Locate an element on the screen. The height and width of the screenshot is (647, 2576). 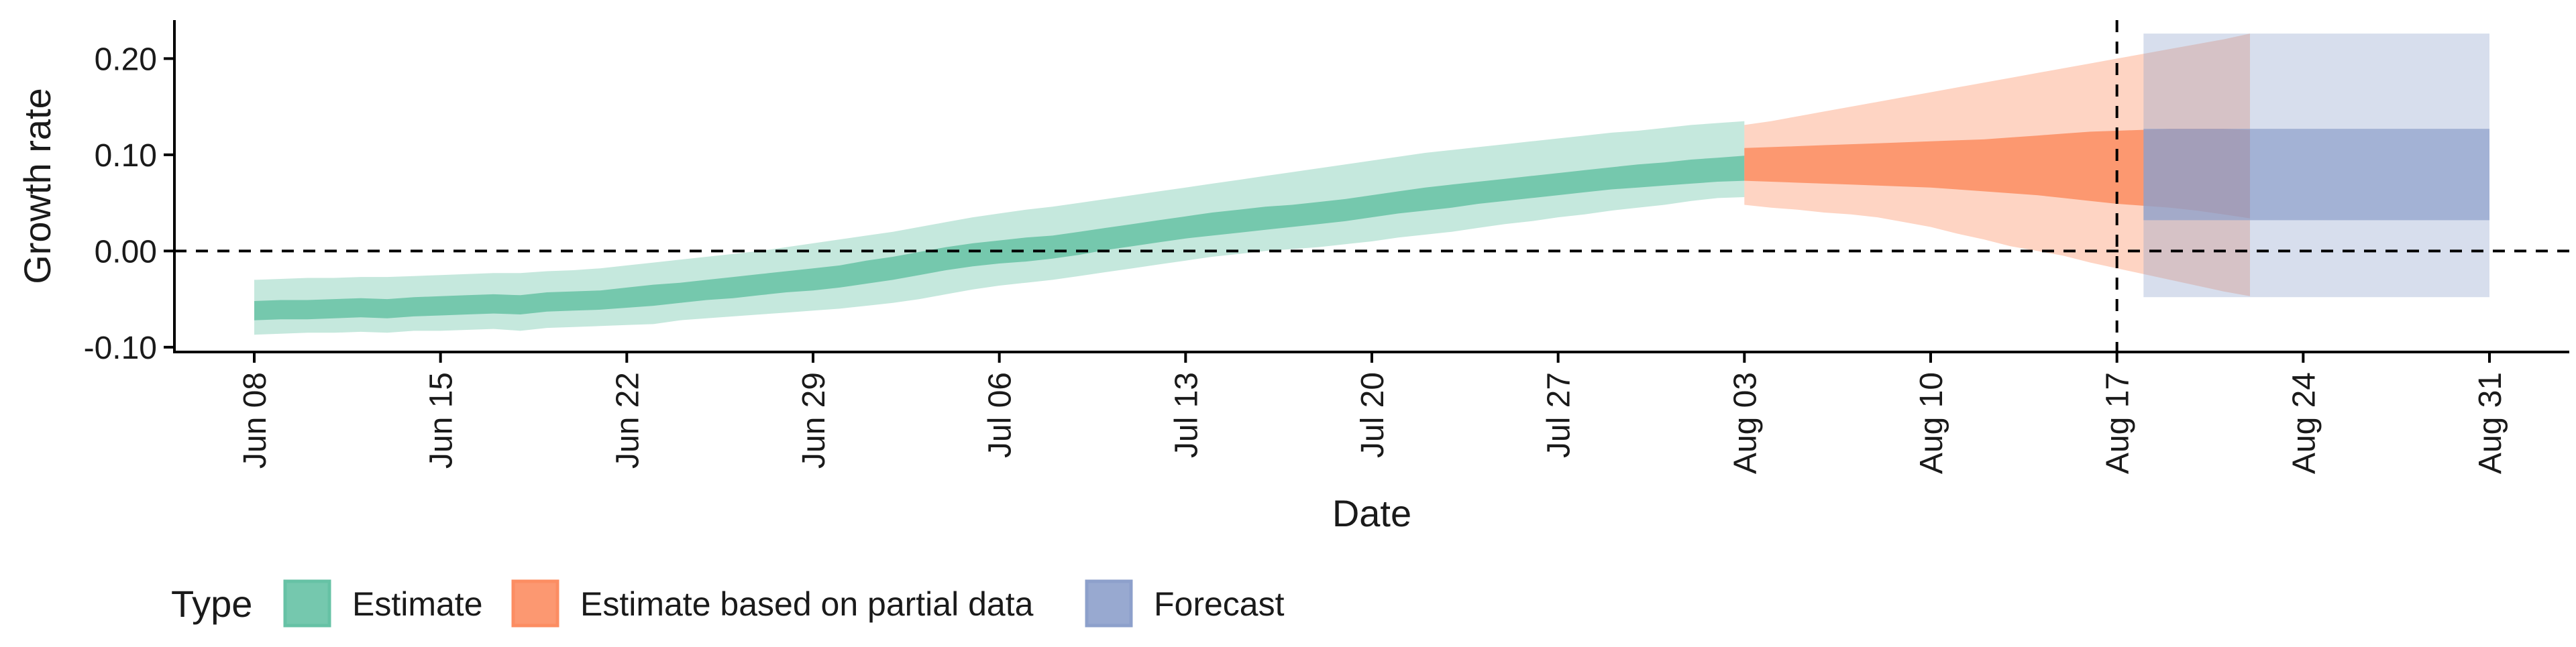
y-tick-label: -0.10 is located at coordinates (120, 348).